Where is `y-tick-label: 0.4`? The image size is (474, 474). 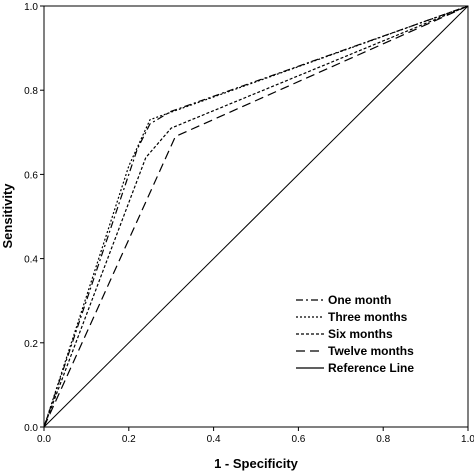 y-tick-label: 0.4 is located at coordinates (31, 260).